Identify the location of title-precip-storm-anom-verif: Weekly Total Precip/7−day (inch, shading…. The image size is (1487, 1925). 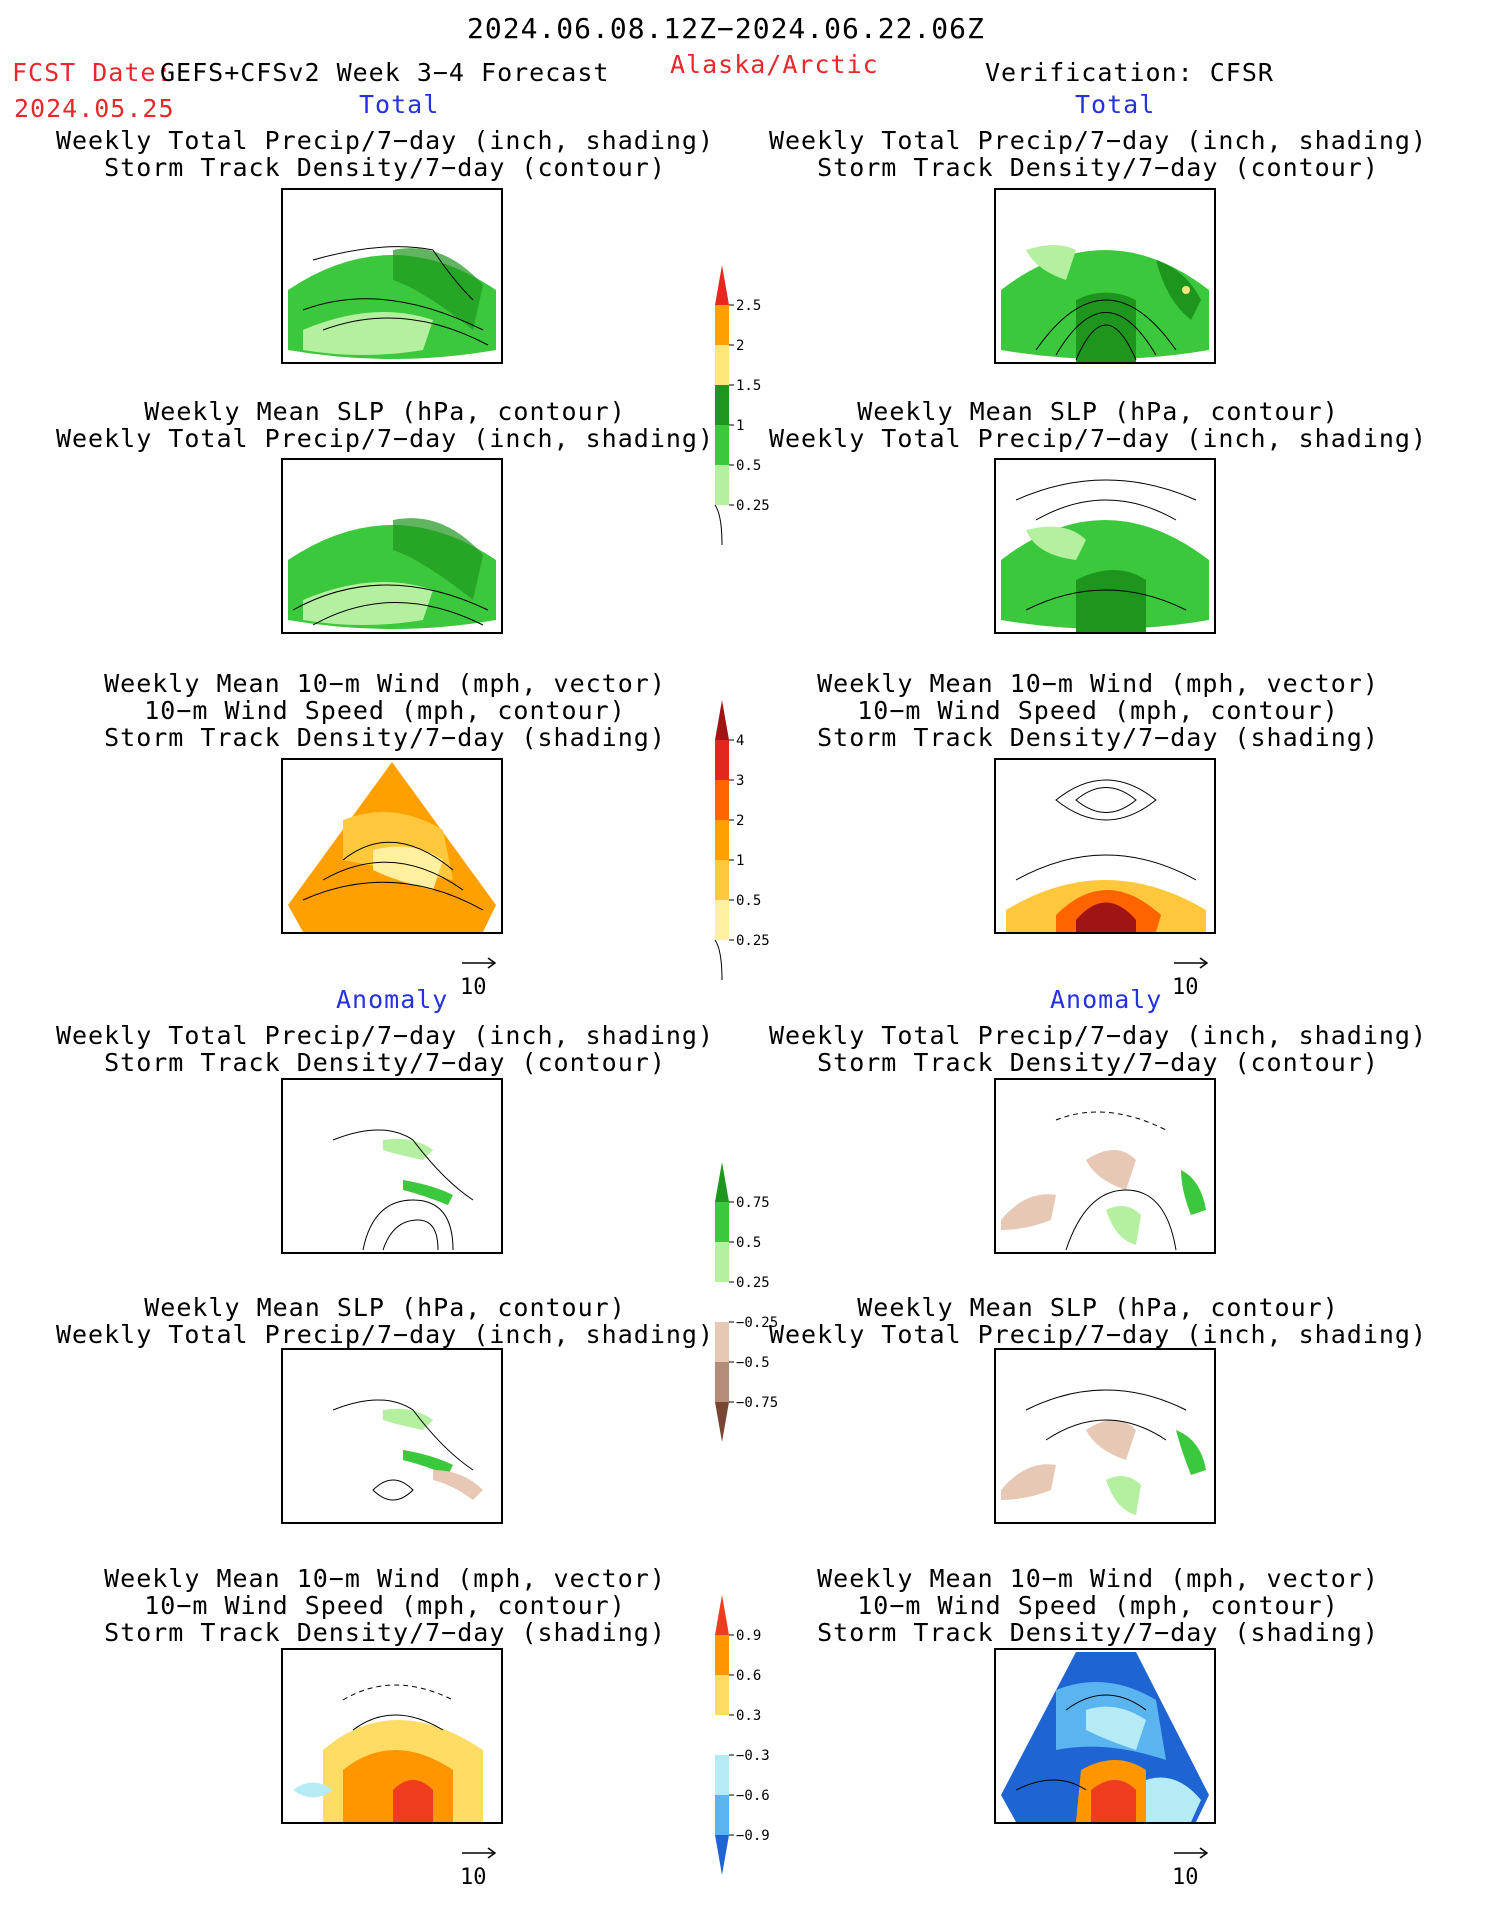
(1098, 1049).